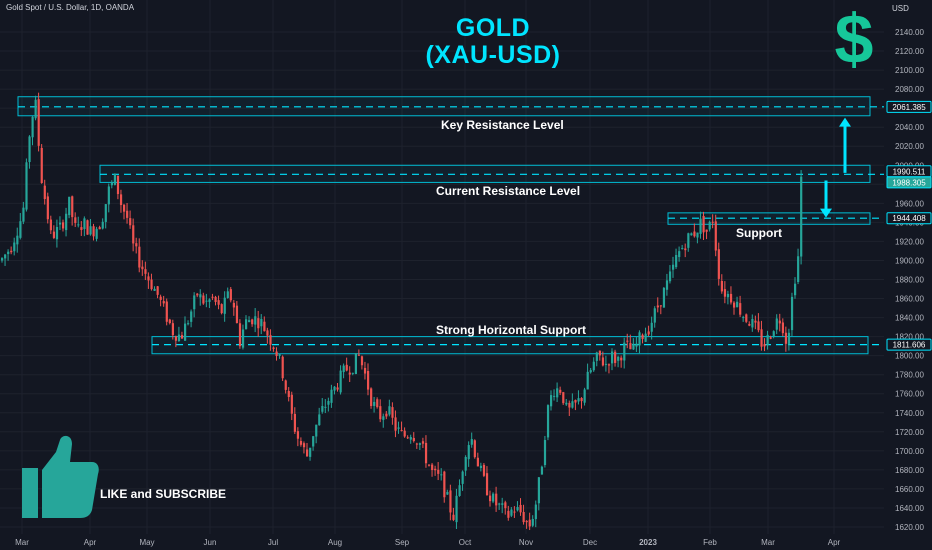 Image resolution: width=932 pixels, height=550 pixels. What do you see at coordinates (909, 70) in the screenshot?
I see `y-tick-label: 2100.00` at bounding box center [909, 70].